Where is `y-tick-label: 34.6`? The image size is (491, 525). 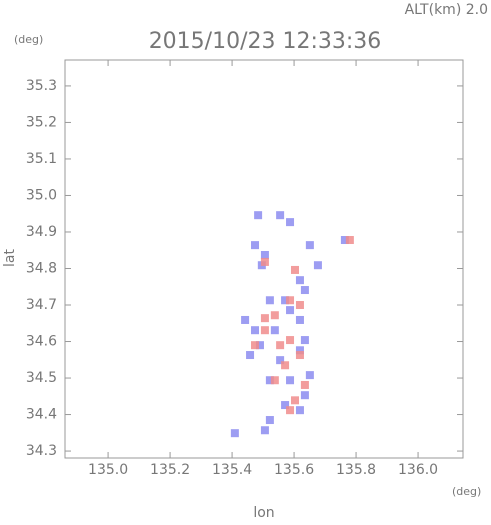 y-tick-label: 34.6 is located at coordinates (41, 342).